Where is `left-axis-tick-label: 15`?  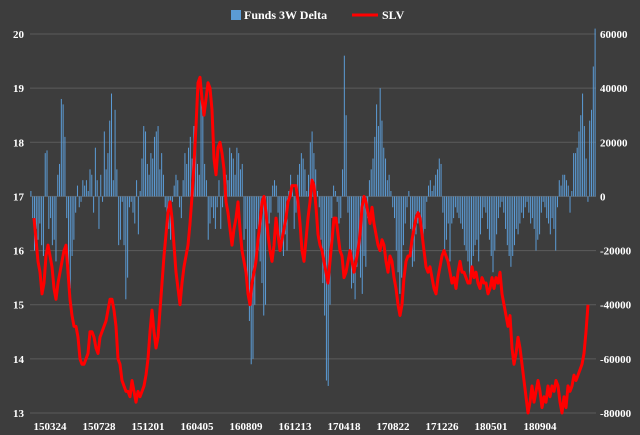 left-axis-tick-label: 15 is located at coordinates (19, 306).